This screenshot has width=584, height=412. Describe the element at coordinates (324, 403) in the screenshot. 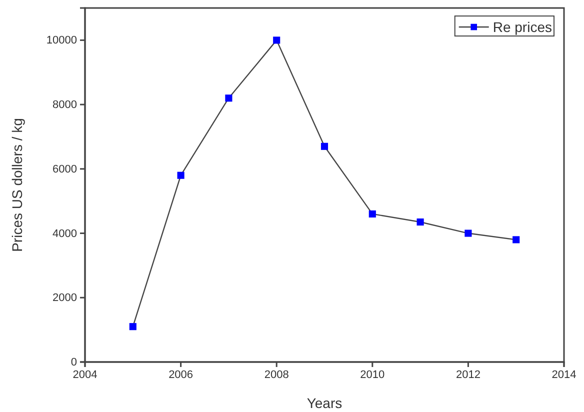

I see `x-axis-title: Years` at that location.